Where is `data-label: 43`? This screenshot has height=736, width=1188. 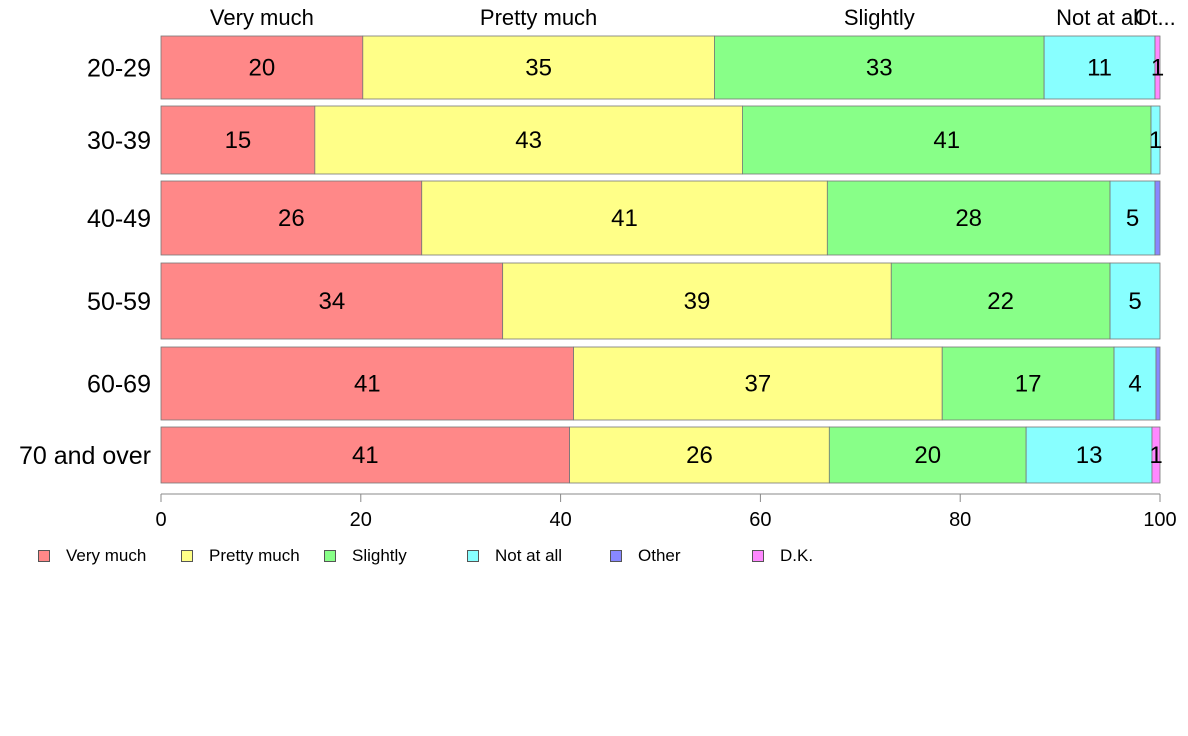
data-label: 43 is located at coordinates (528, 140).